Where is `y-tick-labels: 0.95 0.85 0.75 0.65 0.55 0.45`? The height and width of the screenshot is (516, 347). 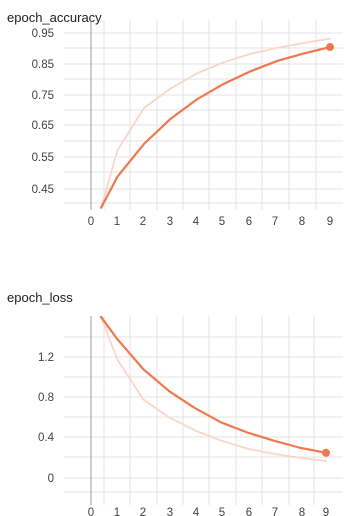
y-tick-labels: 0.95 0.85 0.75 0.65 0.55 0.45 is located at coordinates (43, 112).